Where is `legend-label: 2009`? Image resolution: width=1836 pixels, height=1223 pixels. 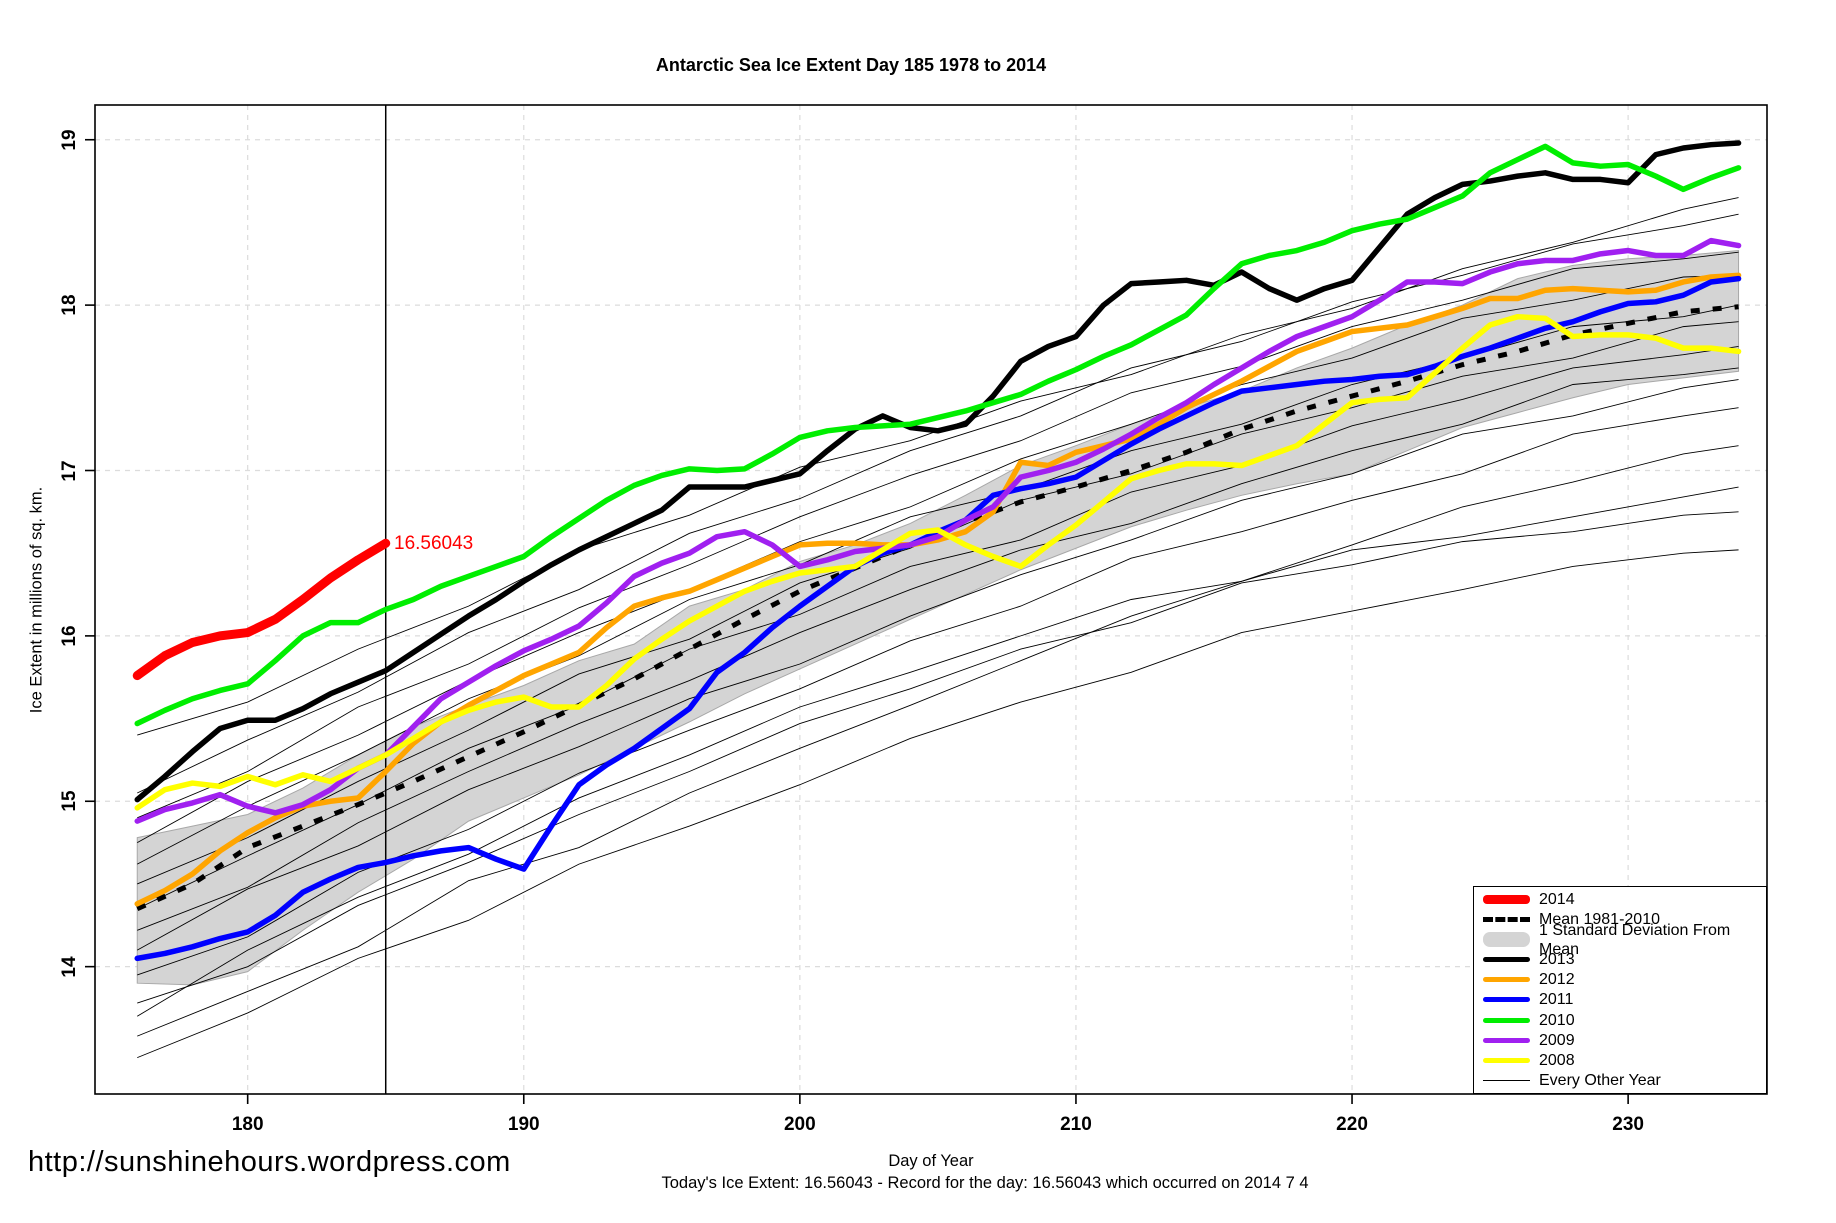 legend-label: 2009 is located at coordinates (1557, 1040).